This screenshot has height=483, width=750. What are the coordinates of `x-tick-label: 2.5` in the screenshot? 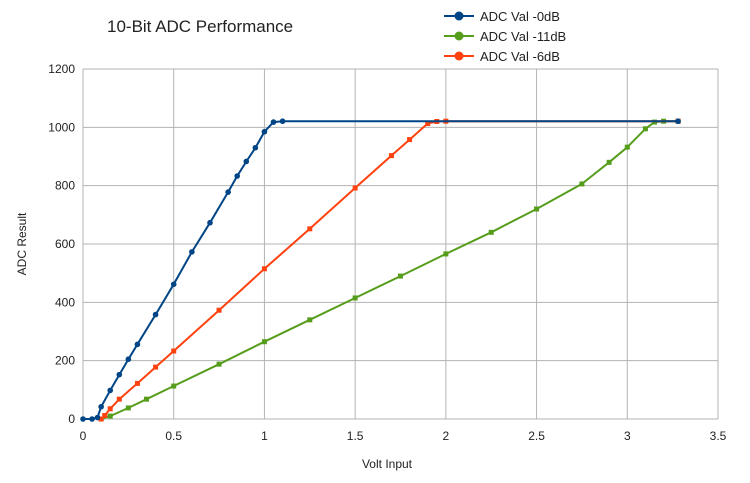 It's located at (536, 436).